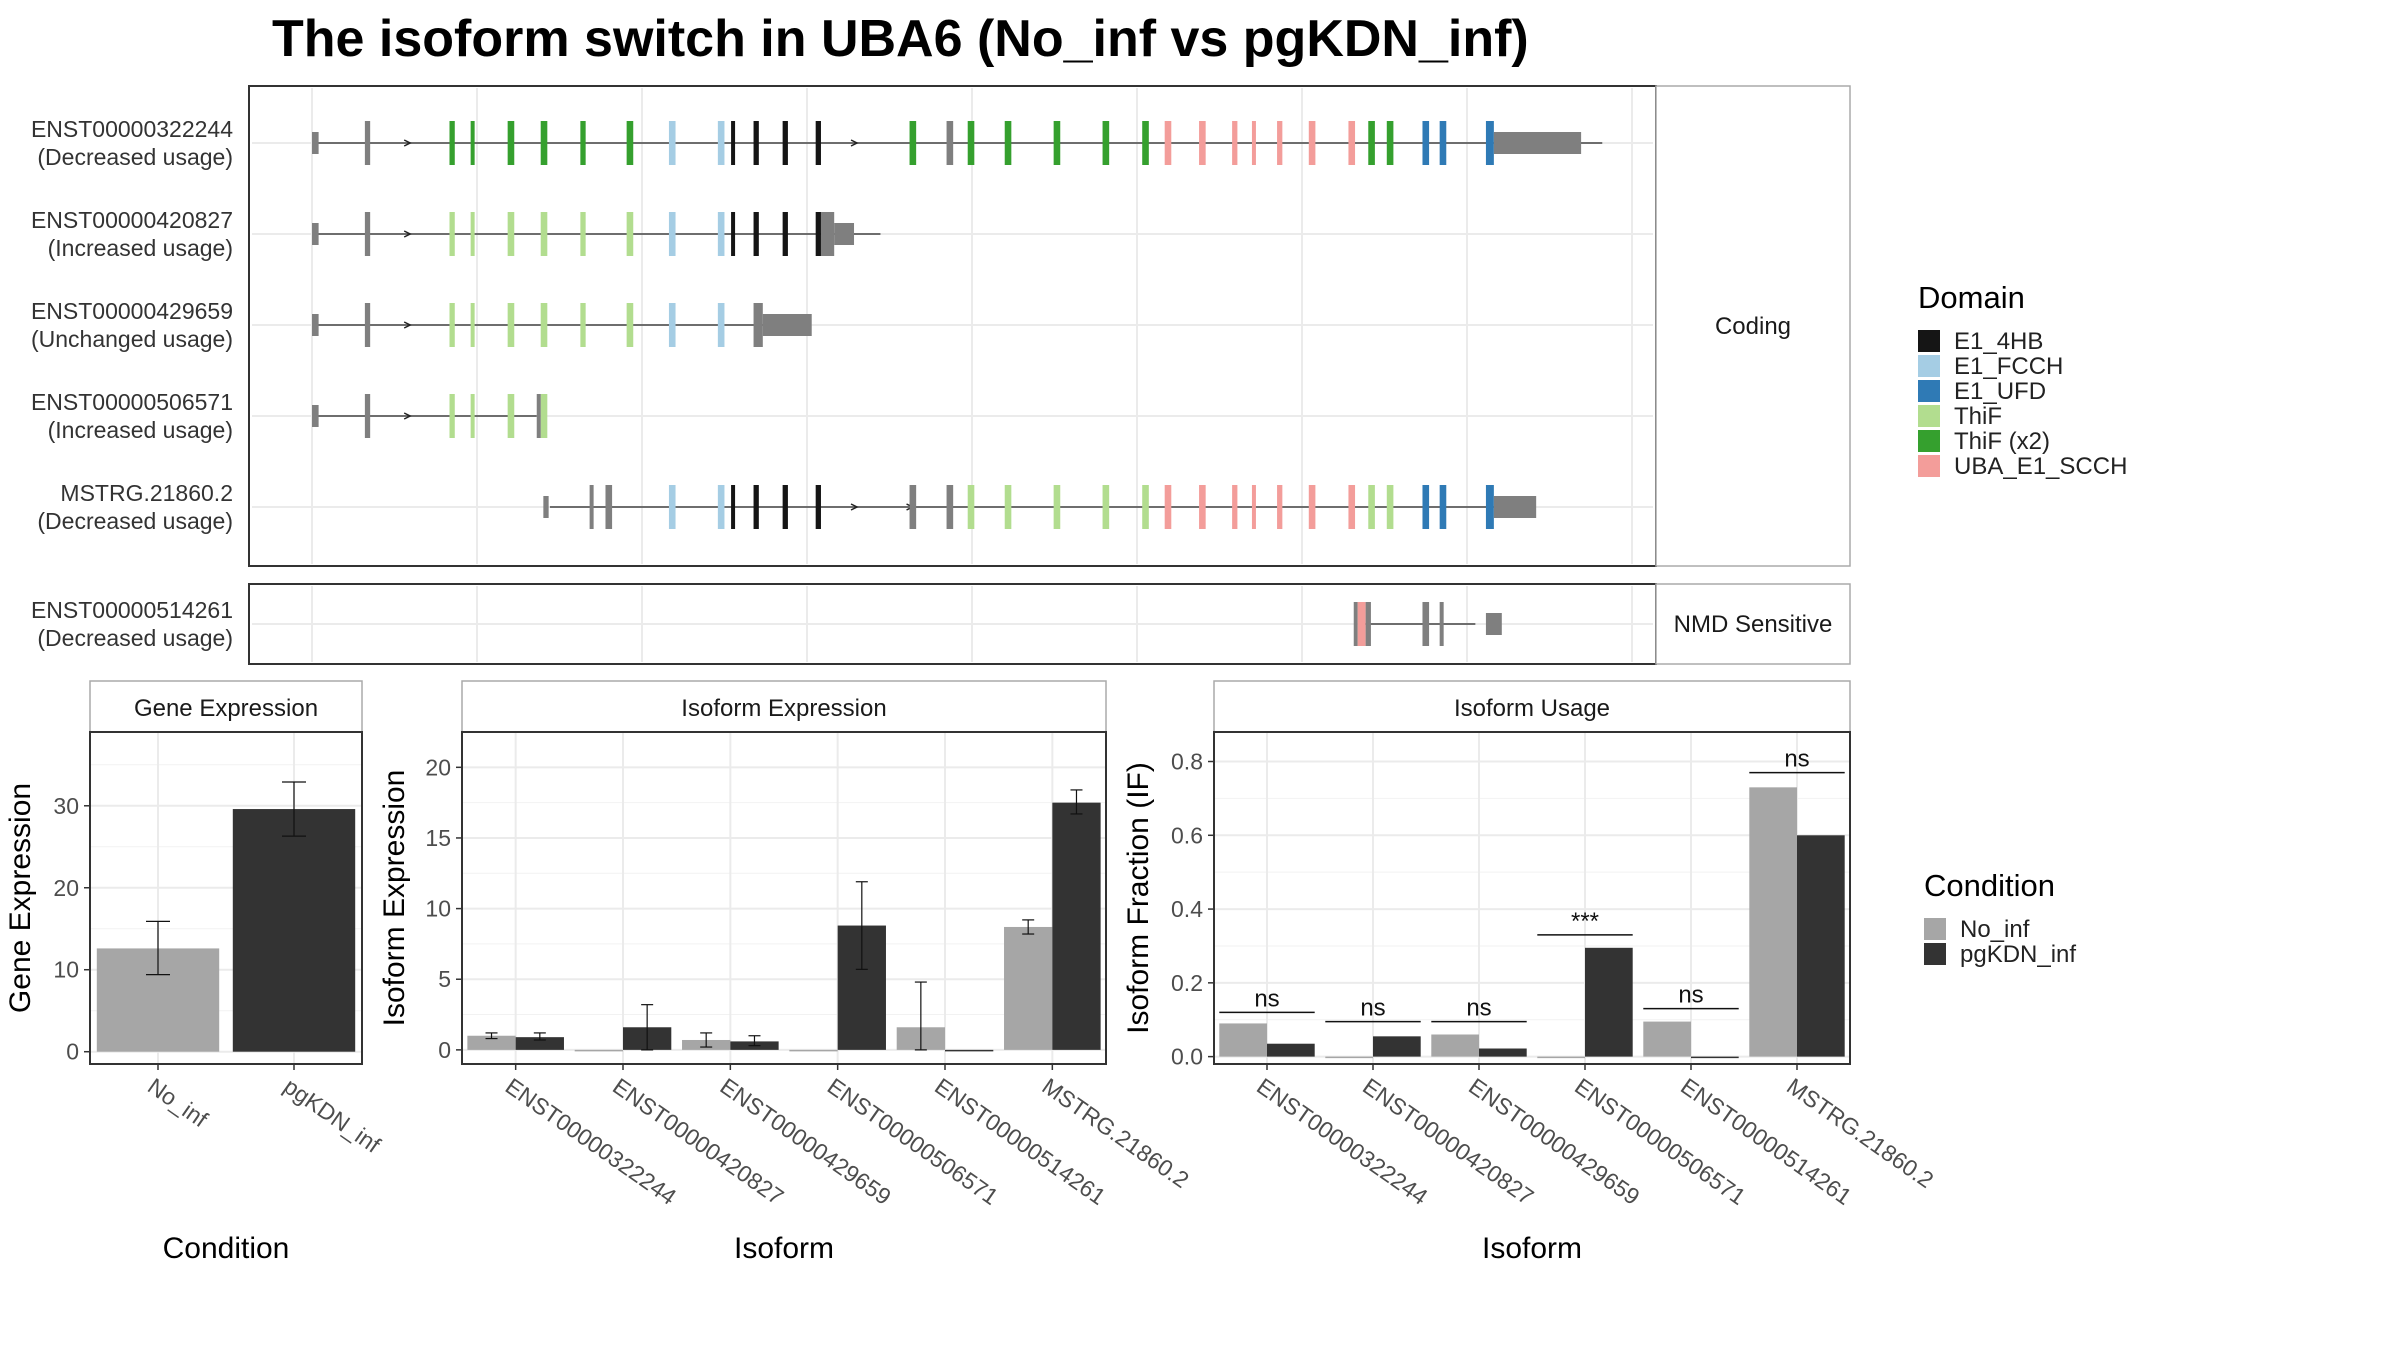 Image resolution: width=2400 pixels, height=1350 pixels. Describe the element at coordinates (146, 493) in the screenshot. I see `transcript-id-label: MSTRG.21860.2` at that location.